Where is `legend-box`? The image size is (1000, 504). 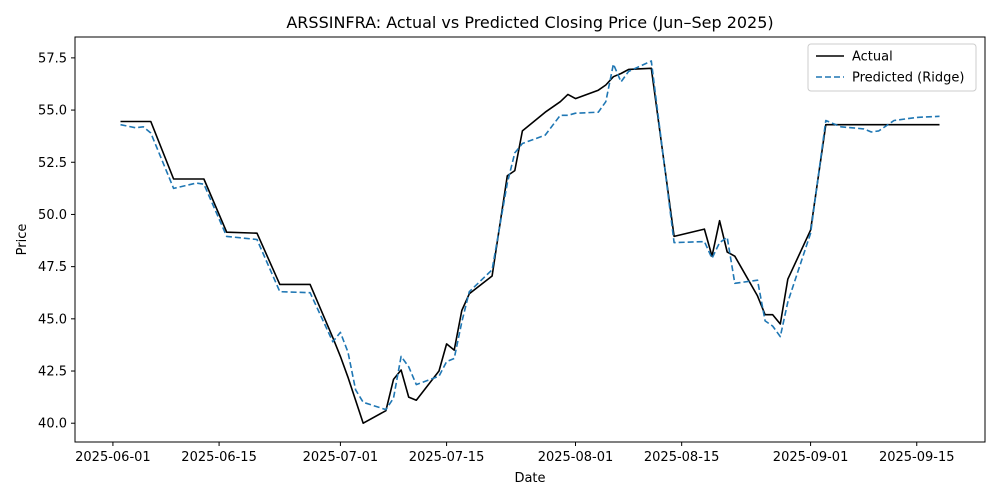
legend-box is located at coordinates (892, 67).